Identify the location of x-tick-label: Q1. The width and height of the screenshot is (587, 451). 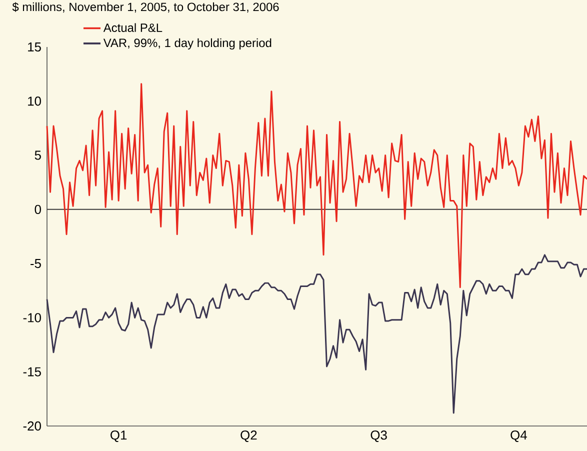
(118, 436).